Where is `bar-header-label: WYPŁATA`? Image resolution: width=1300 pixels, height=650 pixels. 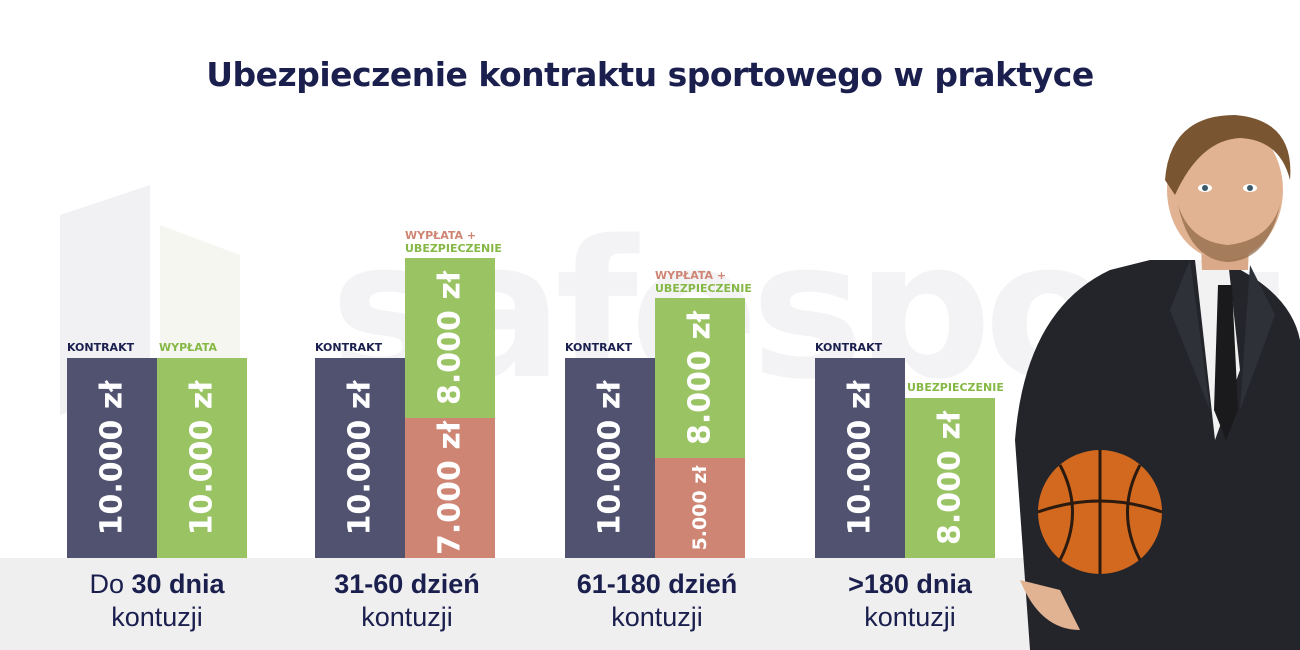 bar-header-label: WYPŁATA is located at coordinates (188, 347).